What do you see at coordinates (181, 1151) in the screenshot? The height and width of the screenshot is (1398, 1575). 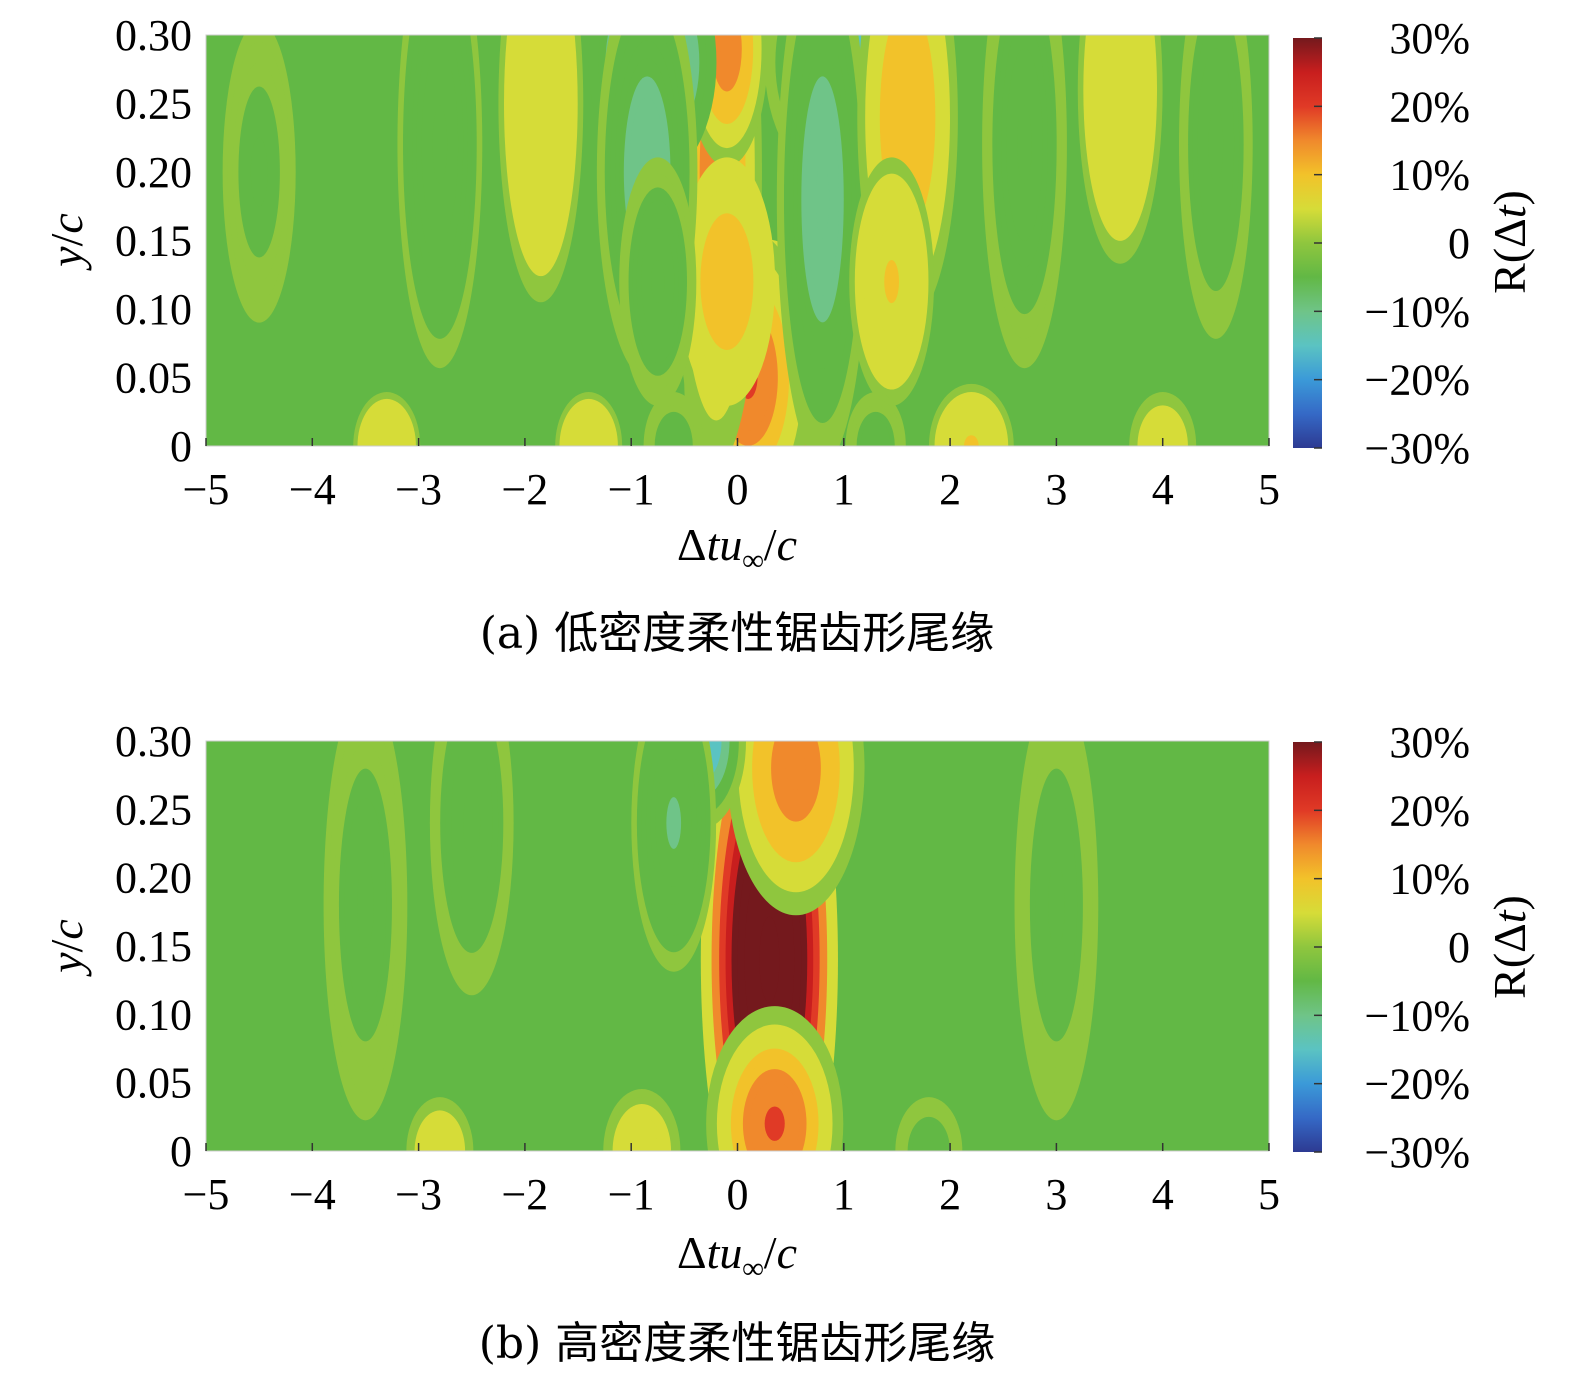 I see `panel-b-ytick-label: 0` at bounding box center [181, 1151].